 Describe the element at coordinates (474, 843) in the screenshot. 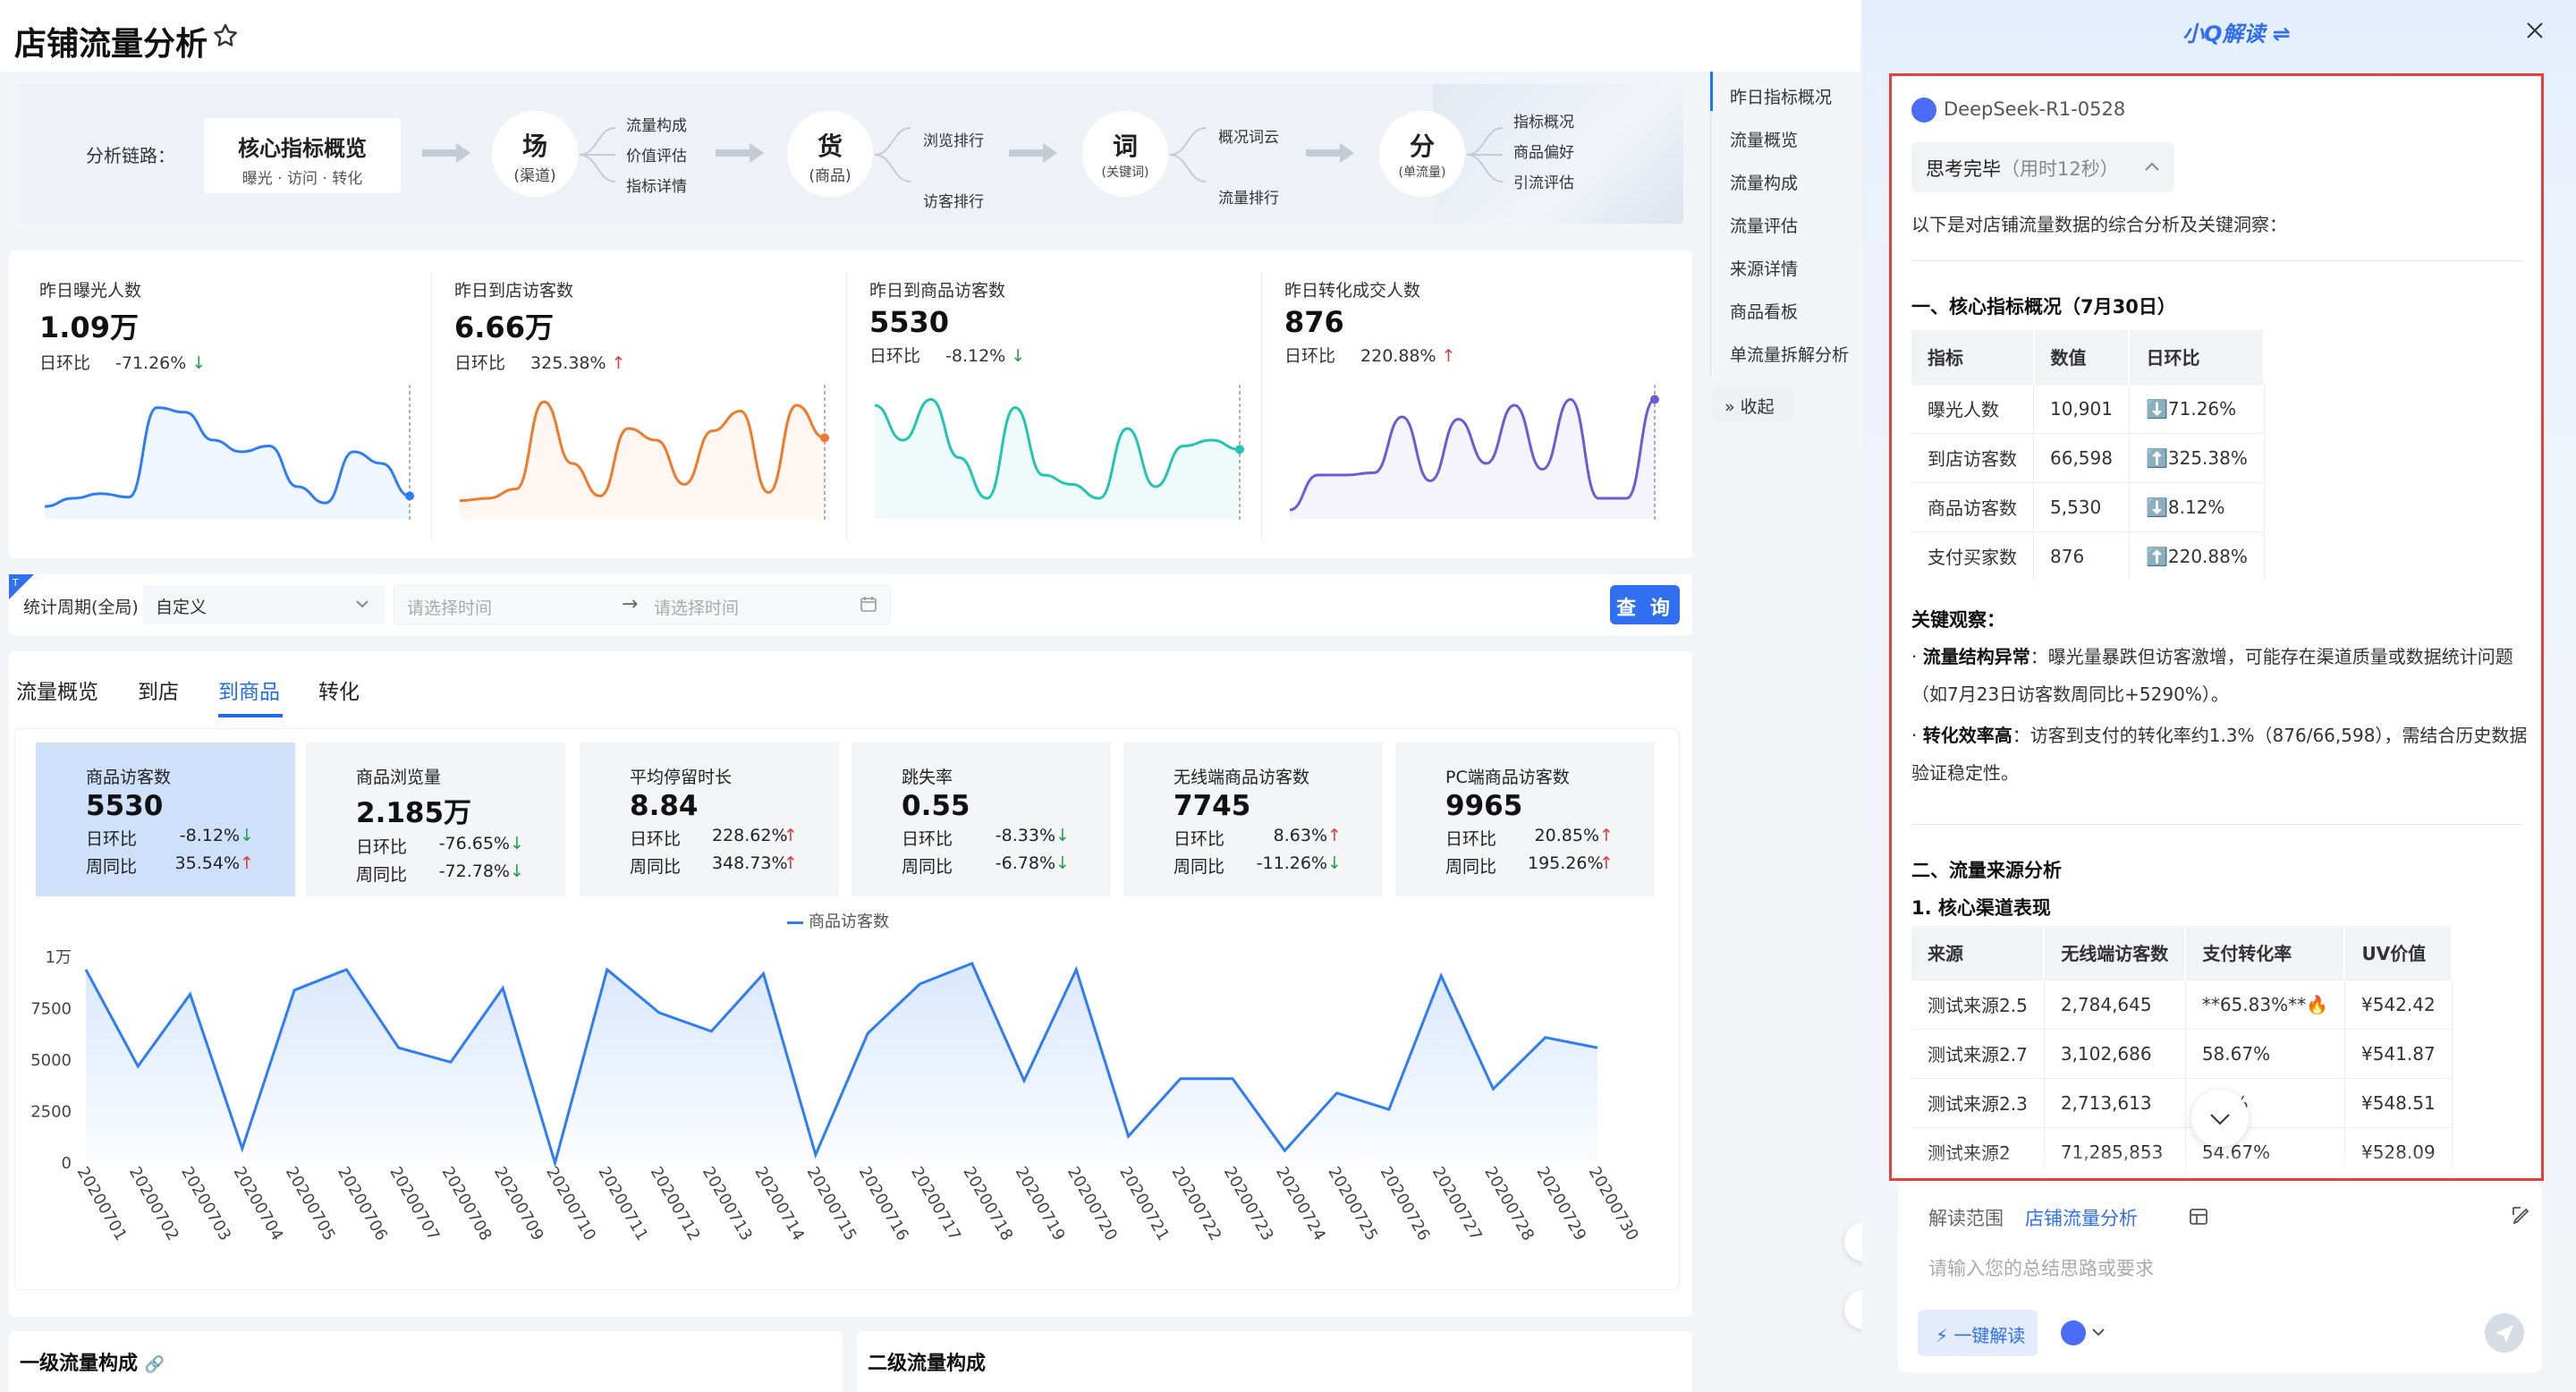

I see `kpi-day-value: -76.65%` at that location.